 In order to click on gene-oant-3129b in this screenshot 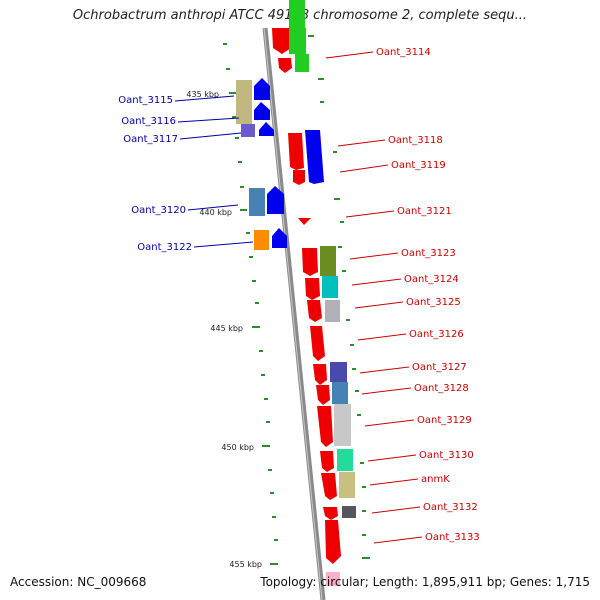, I will do `click(342, 425)`.